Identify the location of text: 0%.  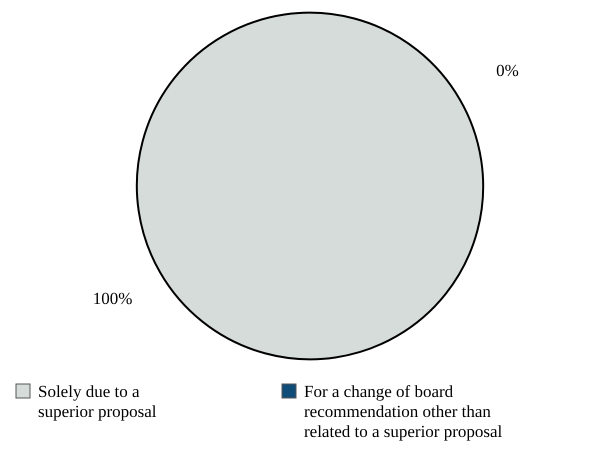
(507, 70).